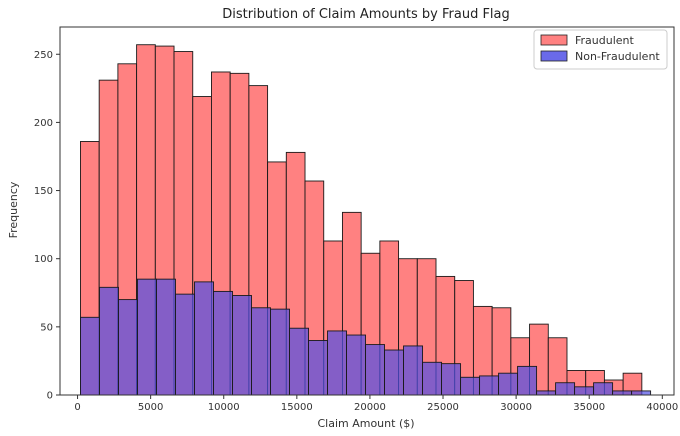 Image resolution: width=680 pixels, height=436 pixels. What do you see at coordinates (297, 407) in the screenshot?
I see `x-tick-label: 15000` at bounding box center [297, 407].